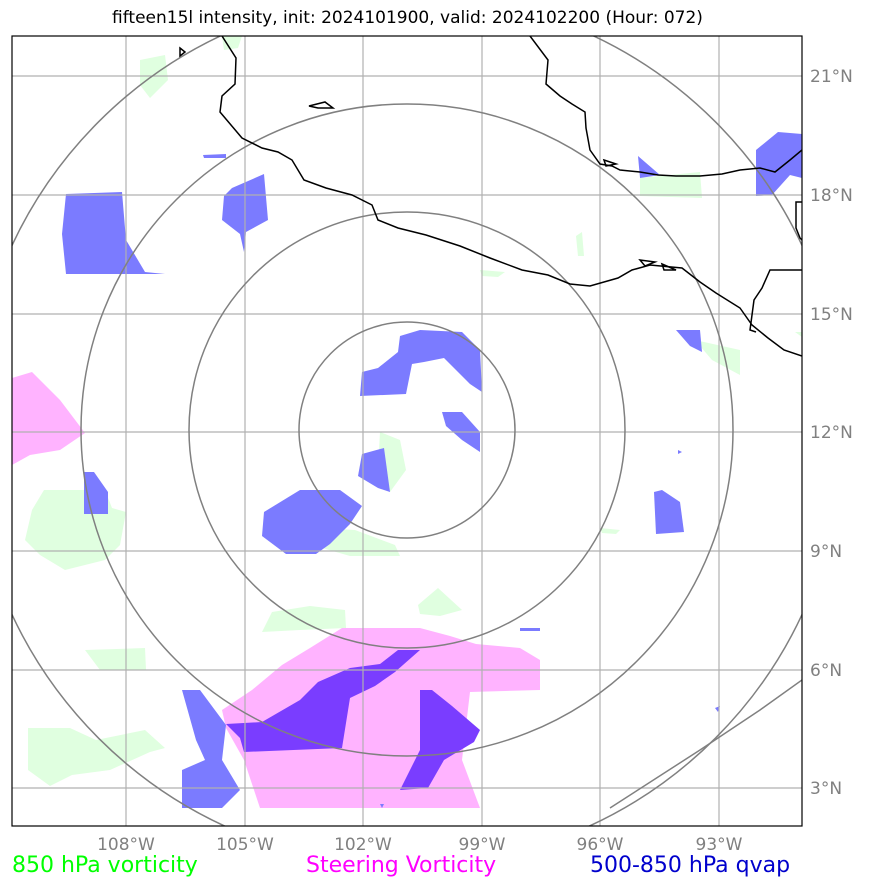  What do you see at coordinates (420, 845) in the screenshot?
I see `longitude-labels: 108°W 105°W 102°W 99°W 96°W 93°W` at bounding box center [420, 845].